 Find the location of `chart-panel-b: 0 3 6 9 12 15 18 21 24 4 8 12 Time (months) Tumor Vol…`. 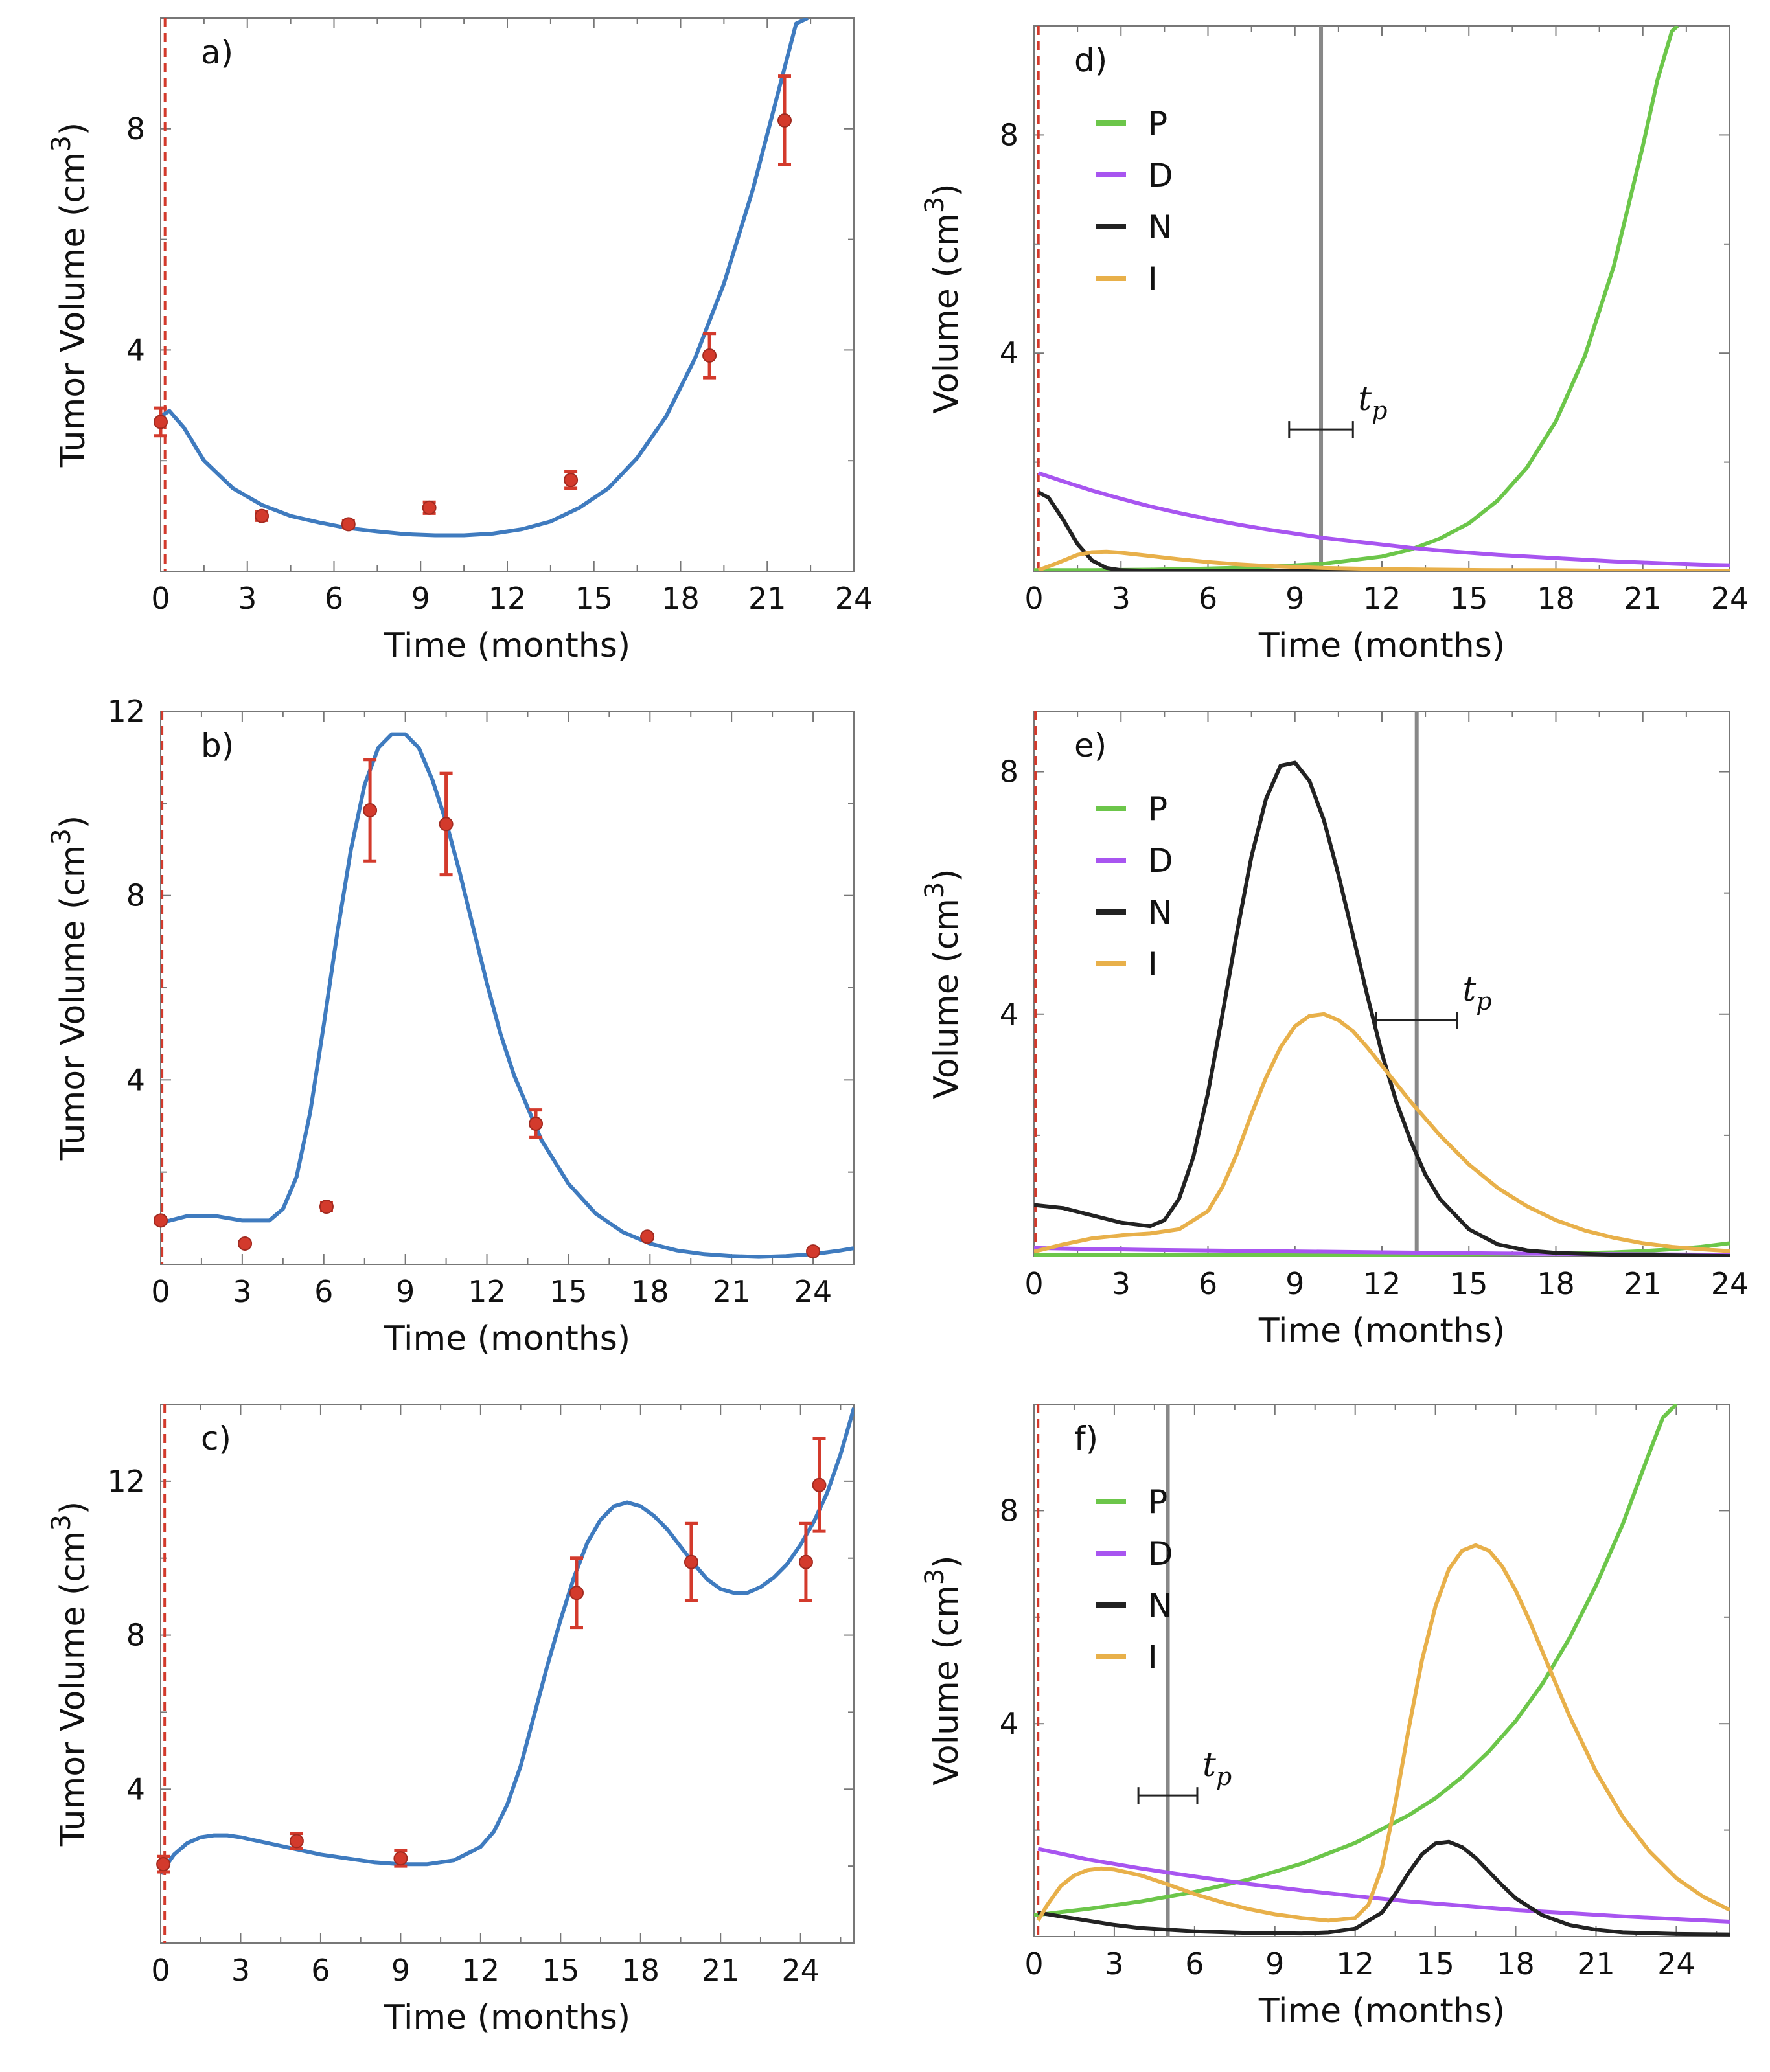

chart-panel-b: 0 3 6 9 12 15 18 21 24 4 8 12 Time (months) Tumor Vol… is located at coordinates (451, 1026).